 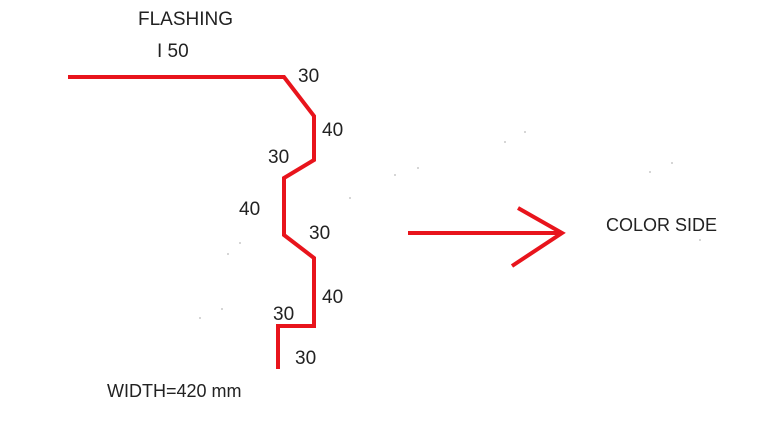 What do you see at coordinates (185, 19) in the screenshot?
I see `title: FLASHING` at bounding box center [185, 19].